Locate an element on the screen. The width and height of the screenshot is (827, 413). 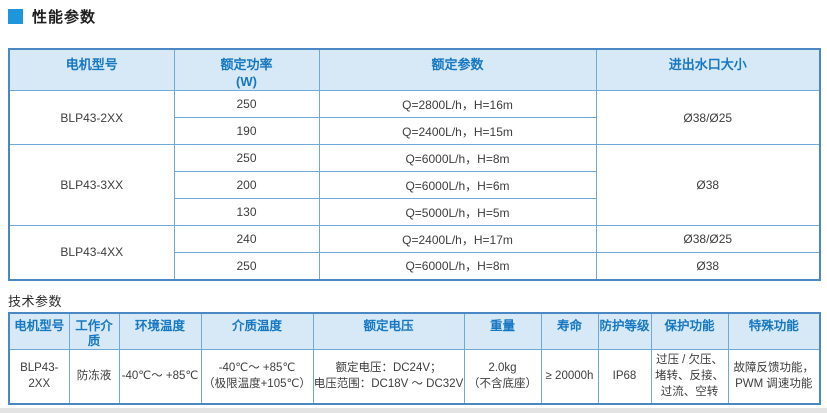
perf-cell-power: 200 is located at coordinates (246, 185).